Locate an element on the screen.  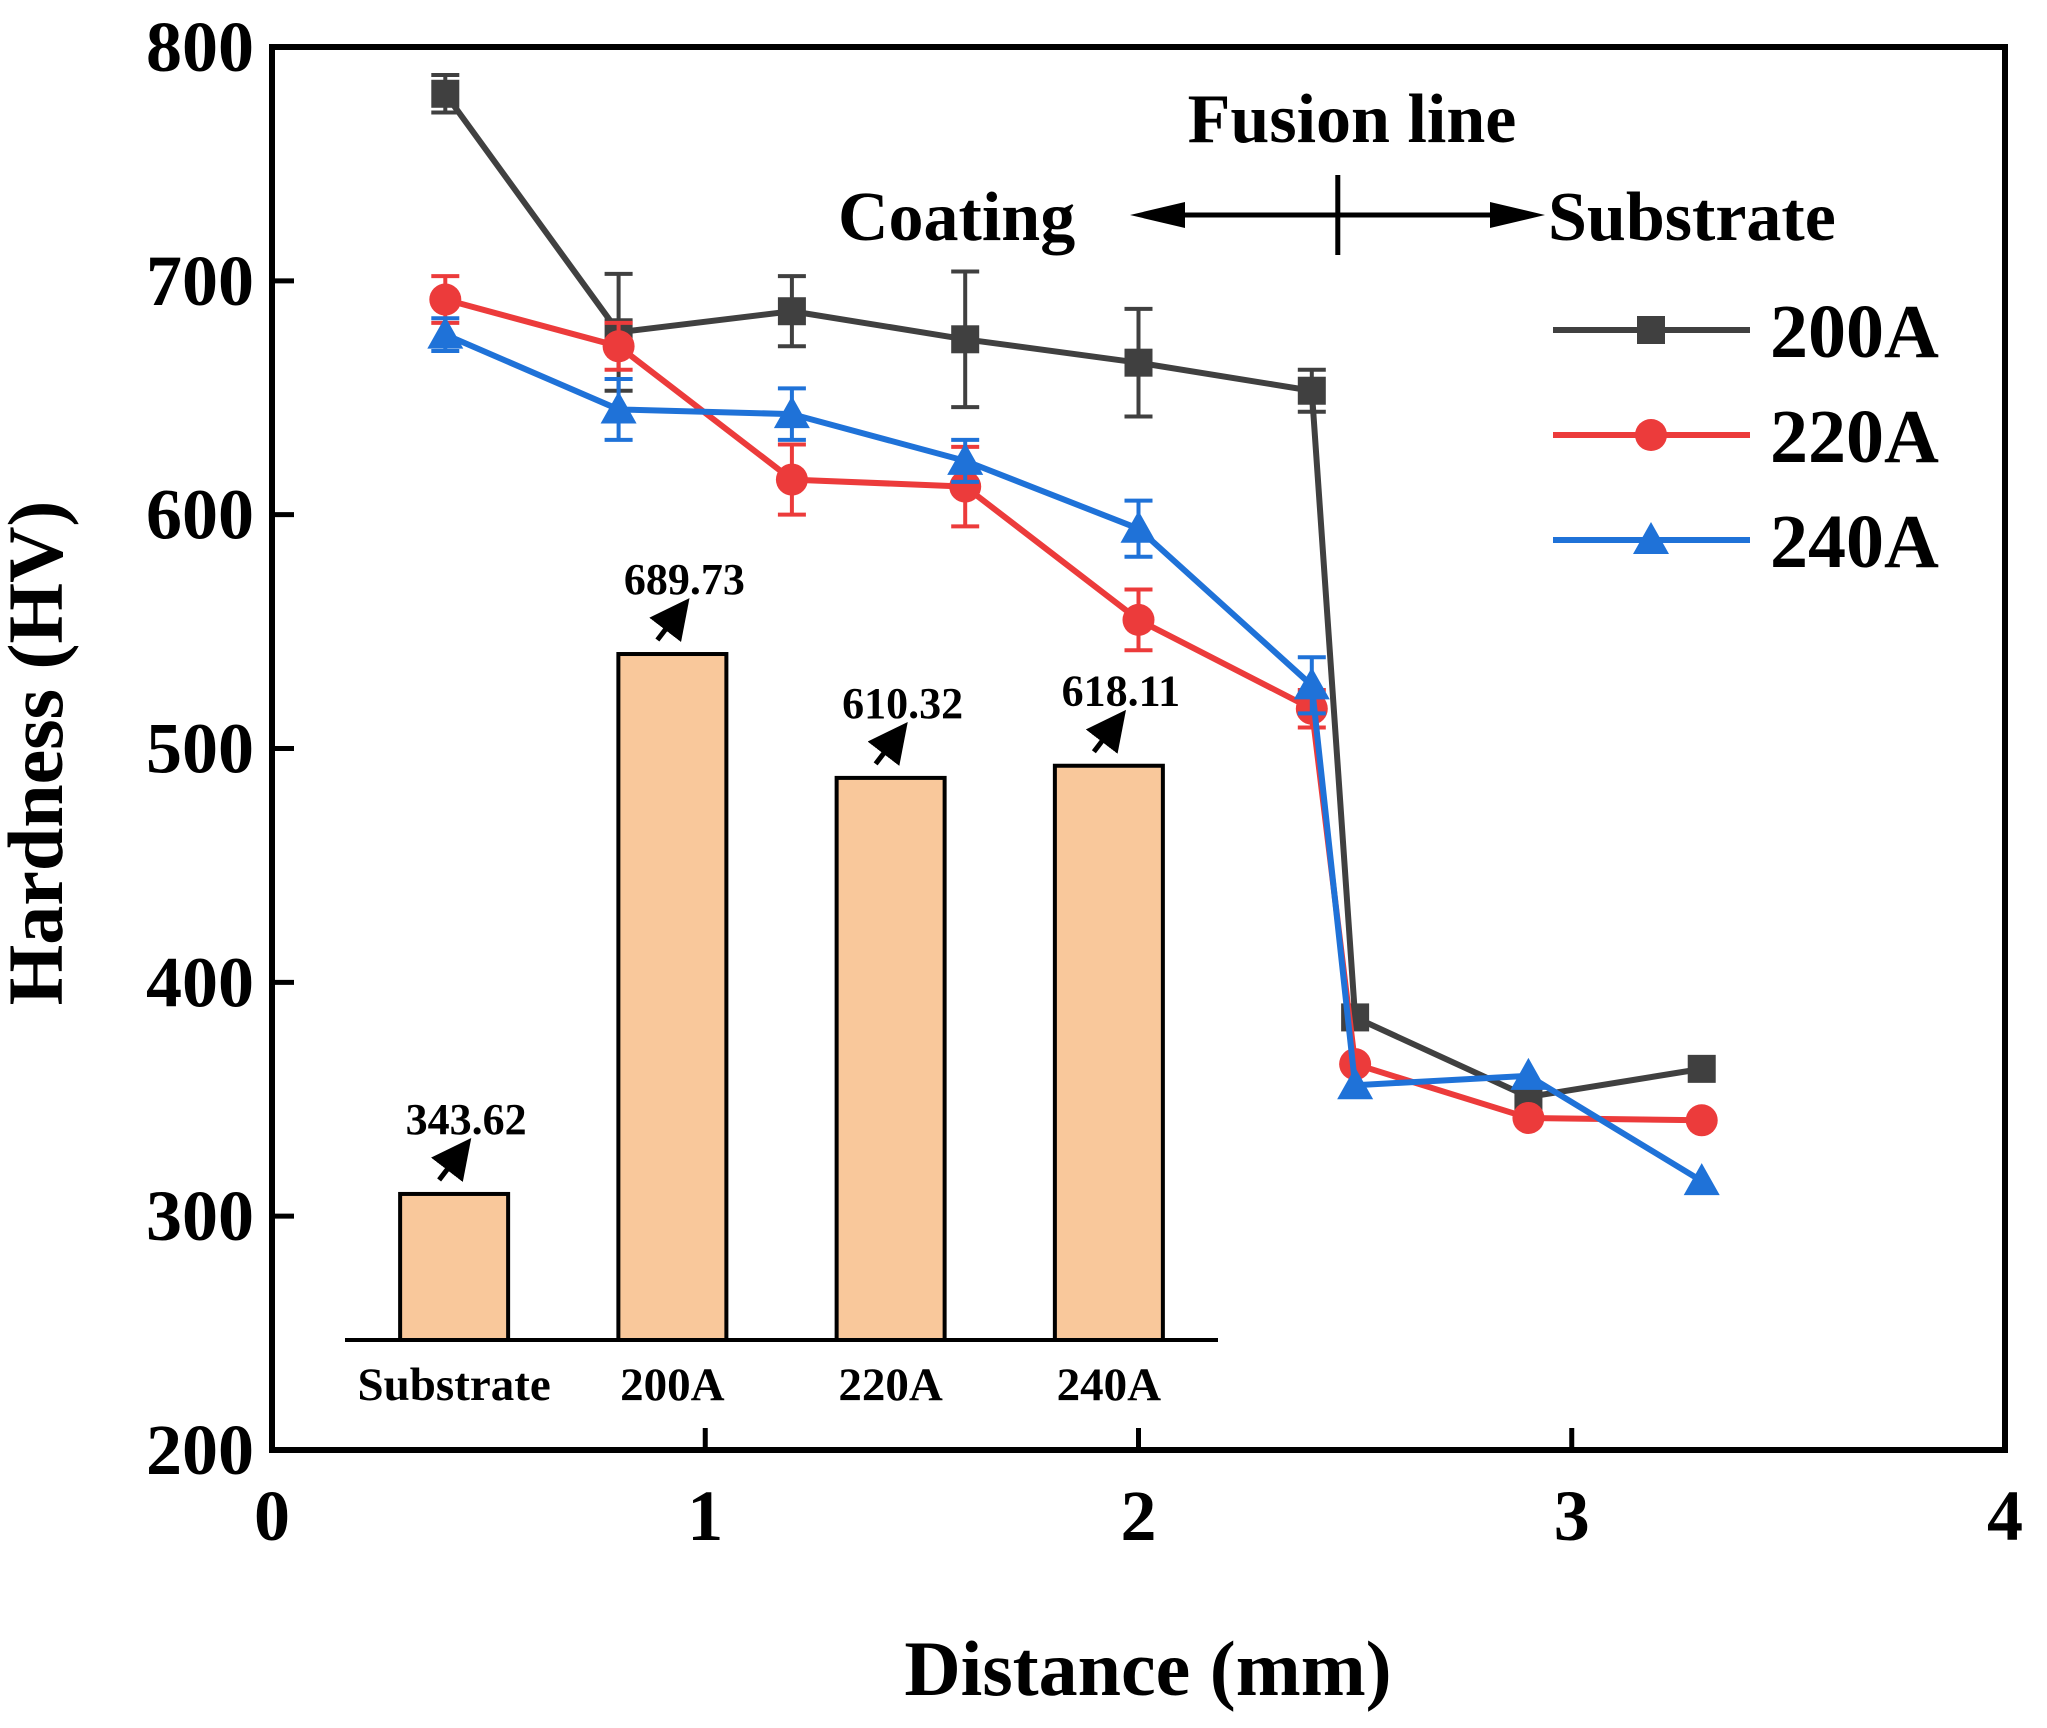
x-tick-label: 1 is located at coordinates (705, 1516).